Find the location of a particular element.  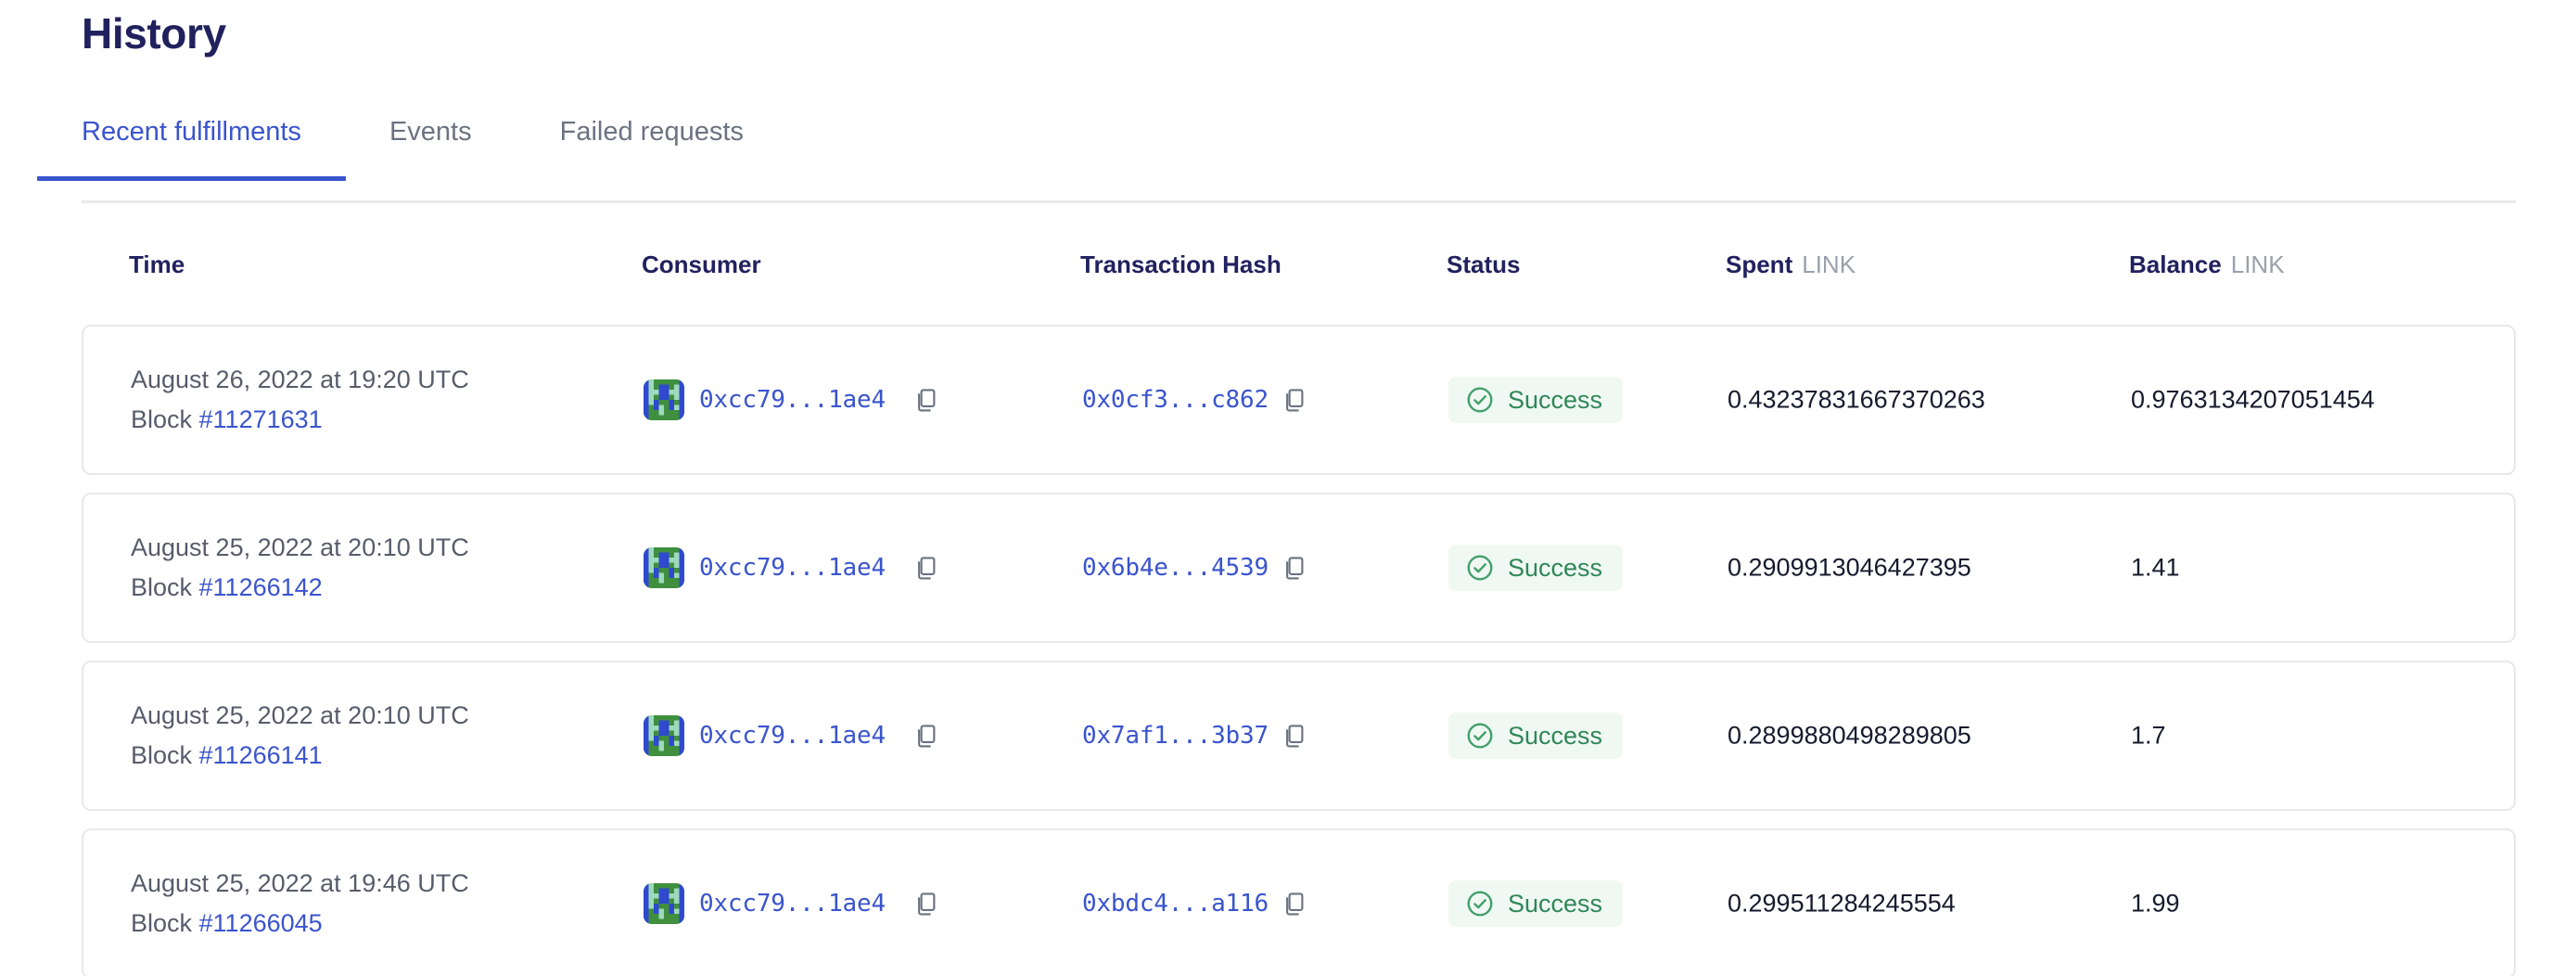

column-header-spent: Spent LINK is located at coordinates (1791, 264).